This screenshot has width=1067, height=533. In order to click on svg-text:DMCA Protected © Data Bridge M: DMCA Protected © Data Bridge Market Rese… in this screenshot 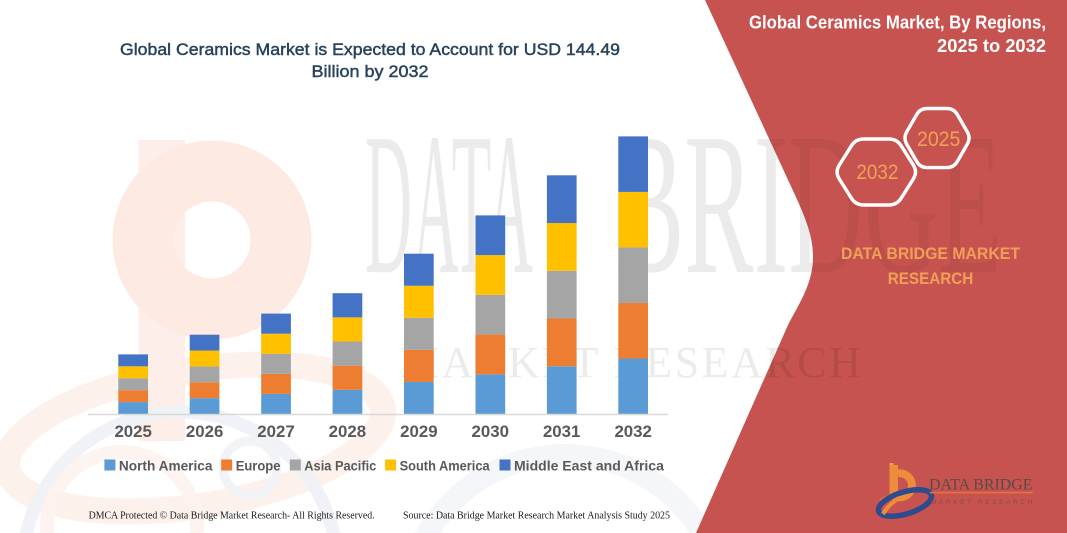, I will do `click(232, 516)`.